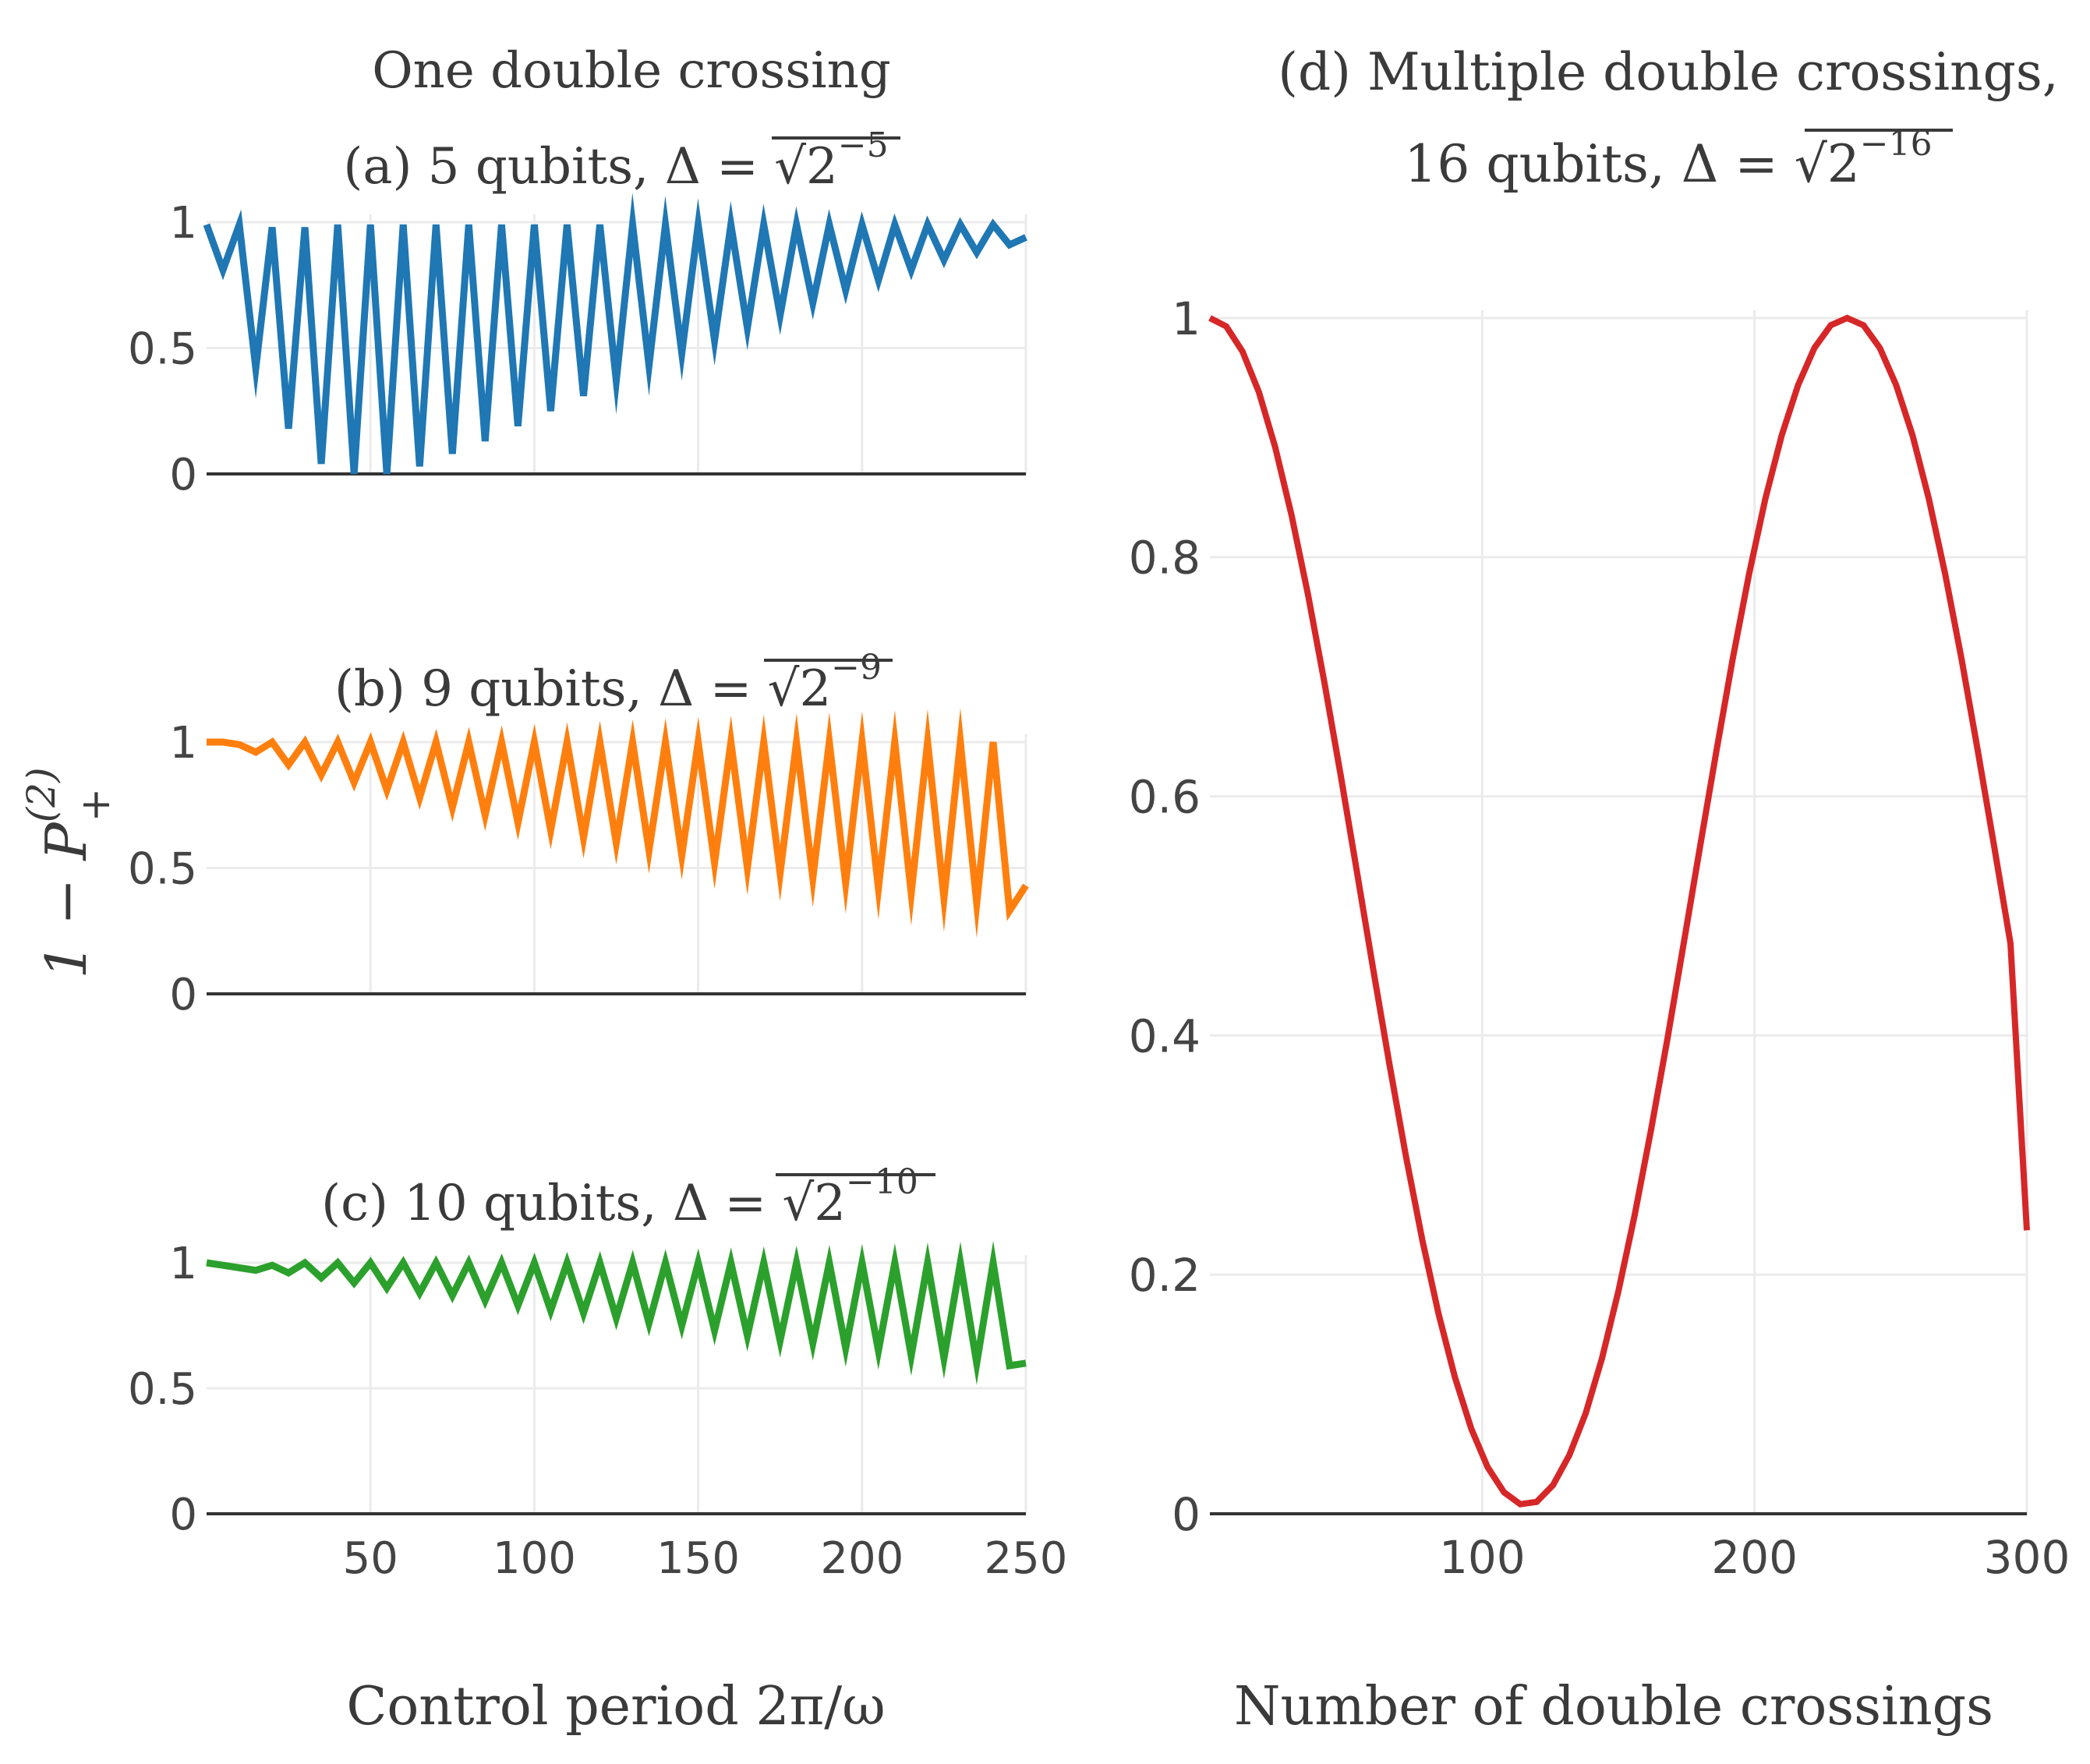 This screenshot has width=2090, height=1764. I want to click on panel-c-ytick-1: 0.5, so click(162, 1389).